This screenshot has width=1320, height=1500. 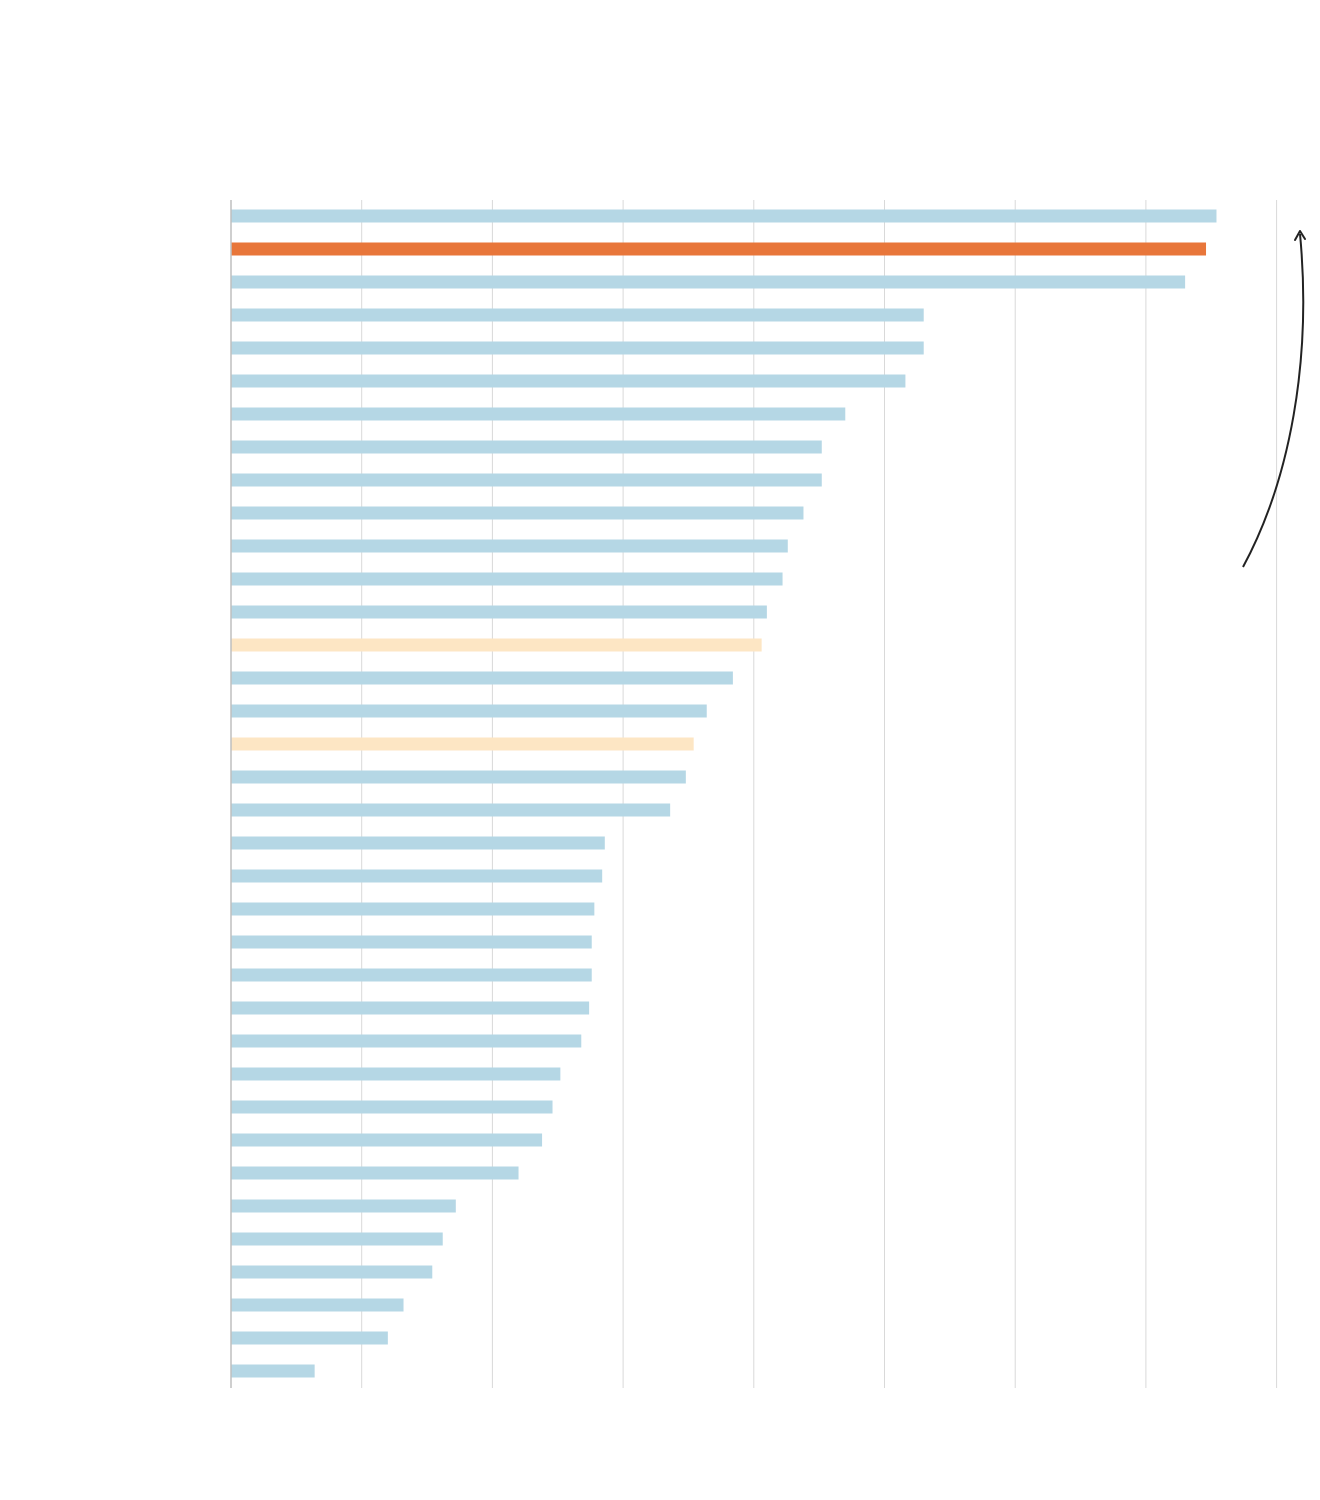 I want to click on arrow-head-icon, so click(x=1300, y=235).